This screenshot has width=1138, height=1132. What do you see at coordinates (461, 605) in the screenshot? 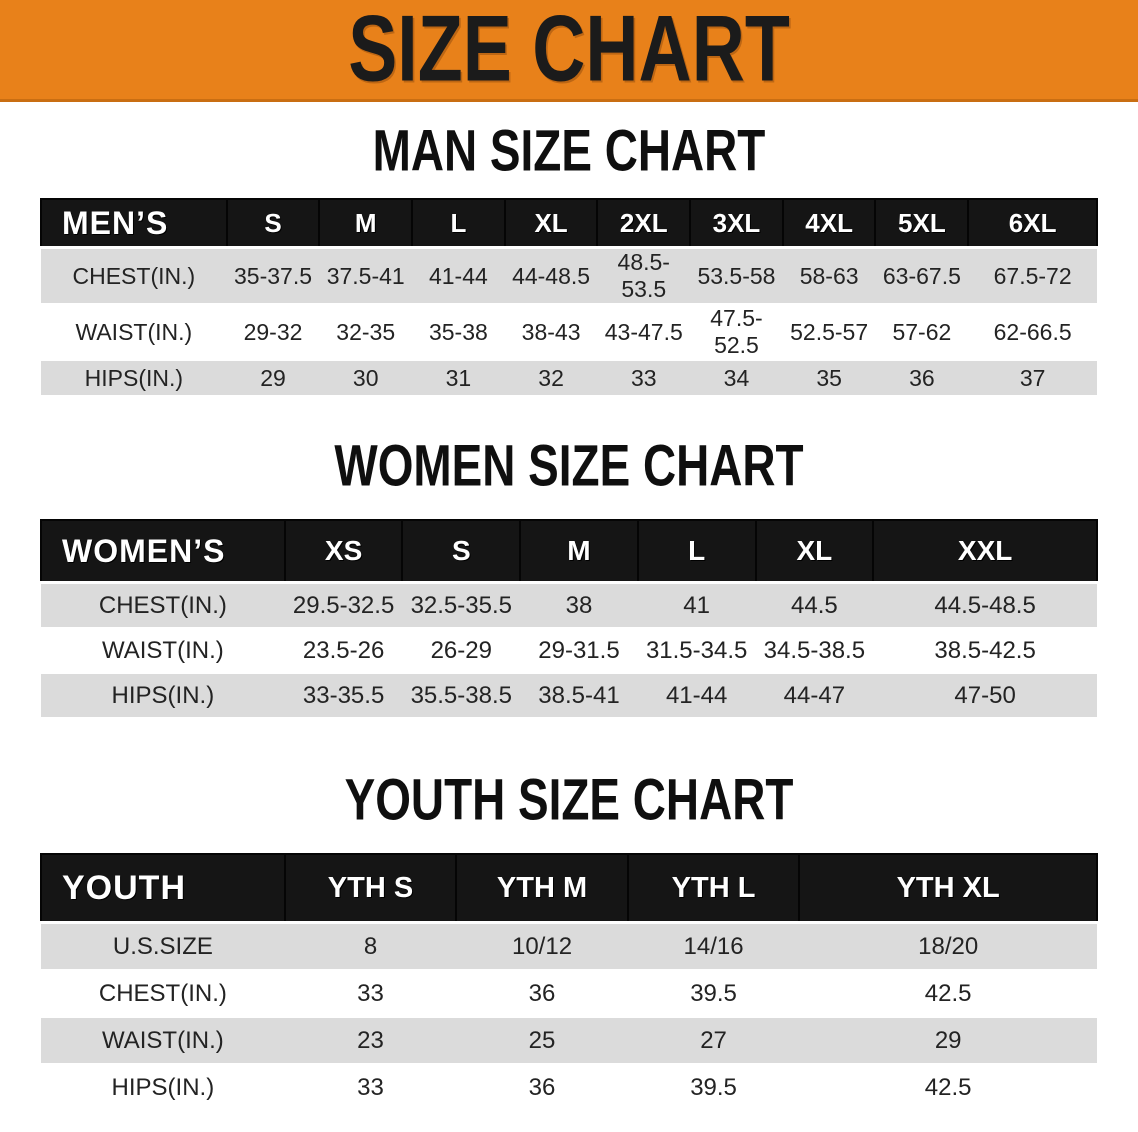
I see `value-cell: 32.5-35.5` at bounding box center [461, 605].